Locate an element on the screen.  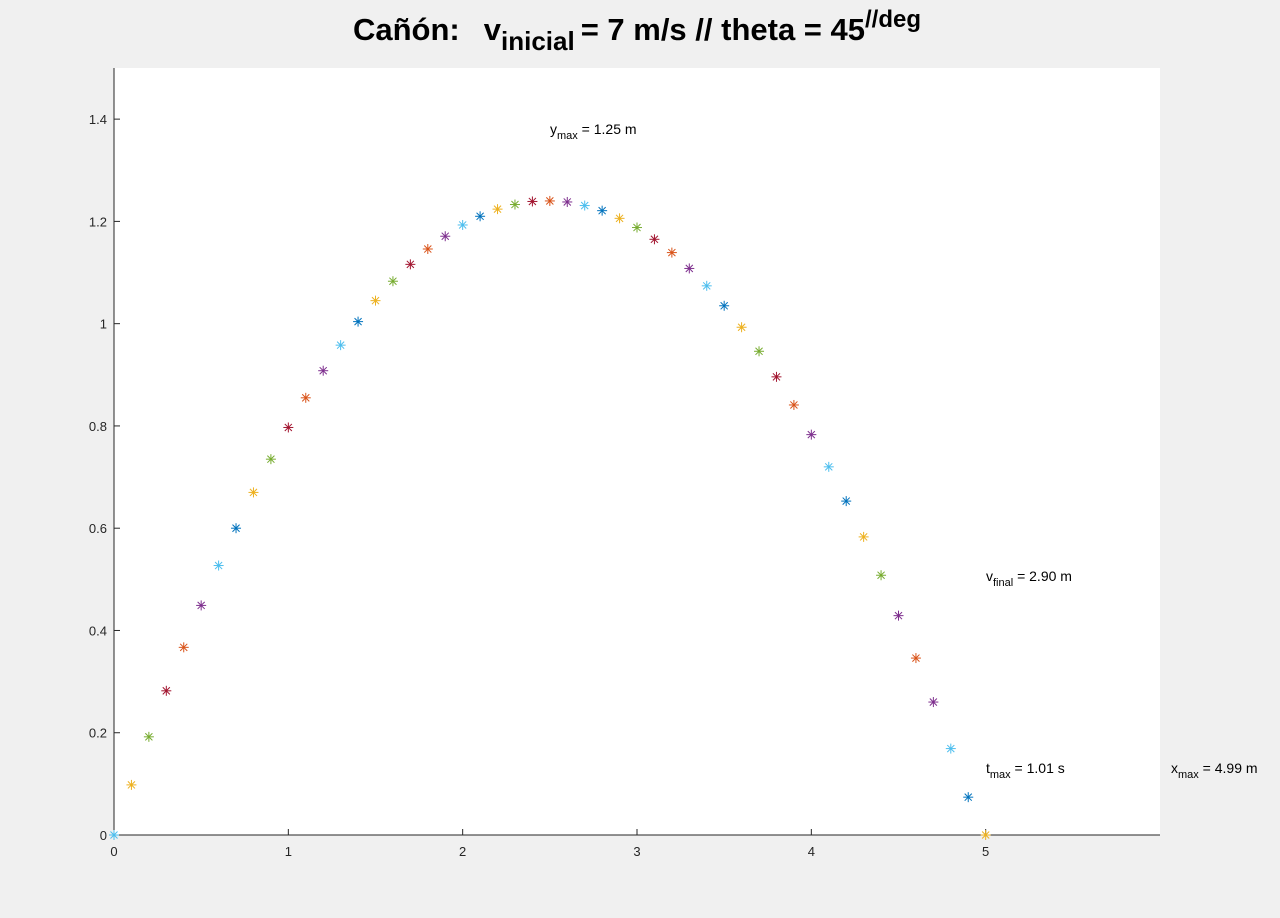
x-tick-label: 2 is located at coordinates (462, 851).